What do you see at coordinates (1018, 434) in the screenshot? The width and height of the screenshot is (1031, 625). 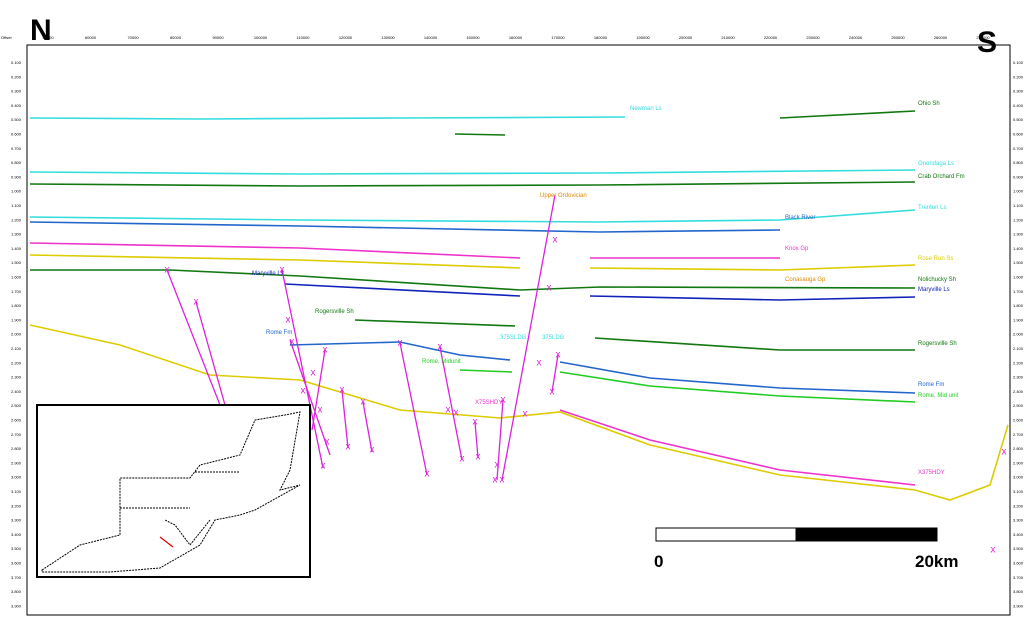 I see `right-tick-label: 2.700` at bounding box center [1018, 434].